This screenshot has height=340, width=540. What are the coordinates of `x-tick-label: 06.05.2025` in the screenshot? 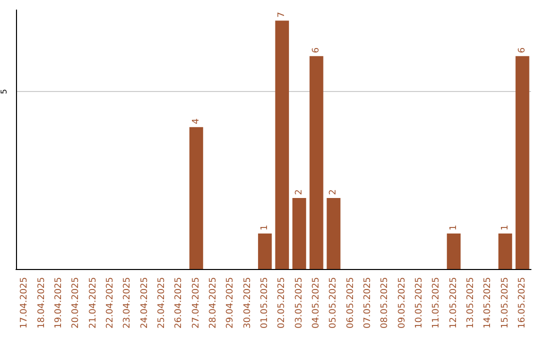 It's located at (351, 303).